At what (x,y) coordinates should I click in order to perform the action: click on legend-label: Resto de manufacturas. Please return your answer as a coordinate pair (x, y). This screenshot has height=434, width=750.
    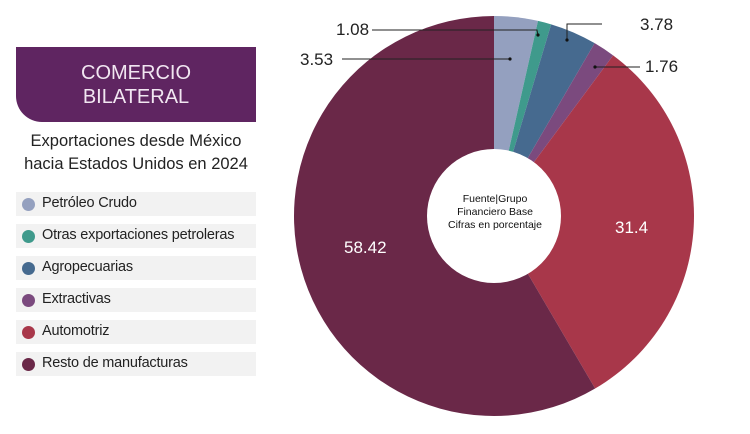
    Looking at the image, I should click on (115, 363).